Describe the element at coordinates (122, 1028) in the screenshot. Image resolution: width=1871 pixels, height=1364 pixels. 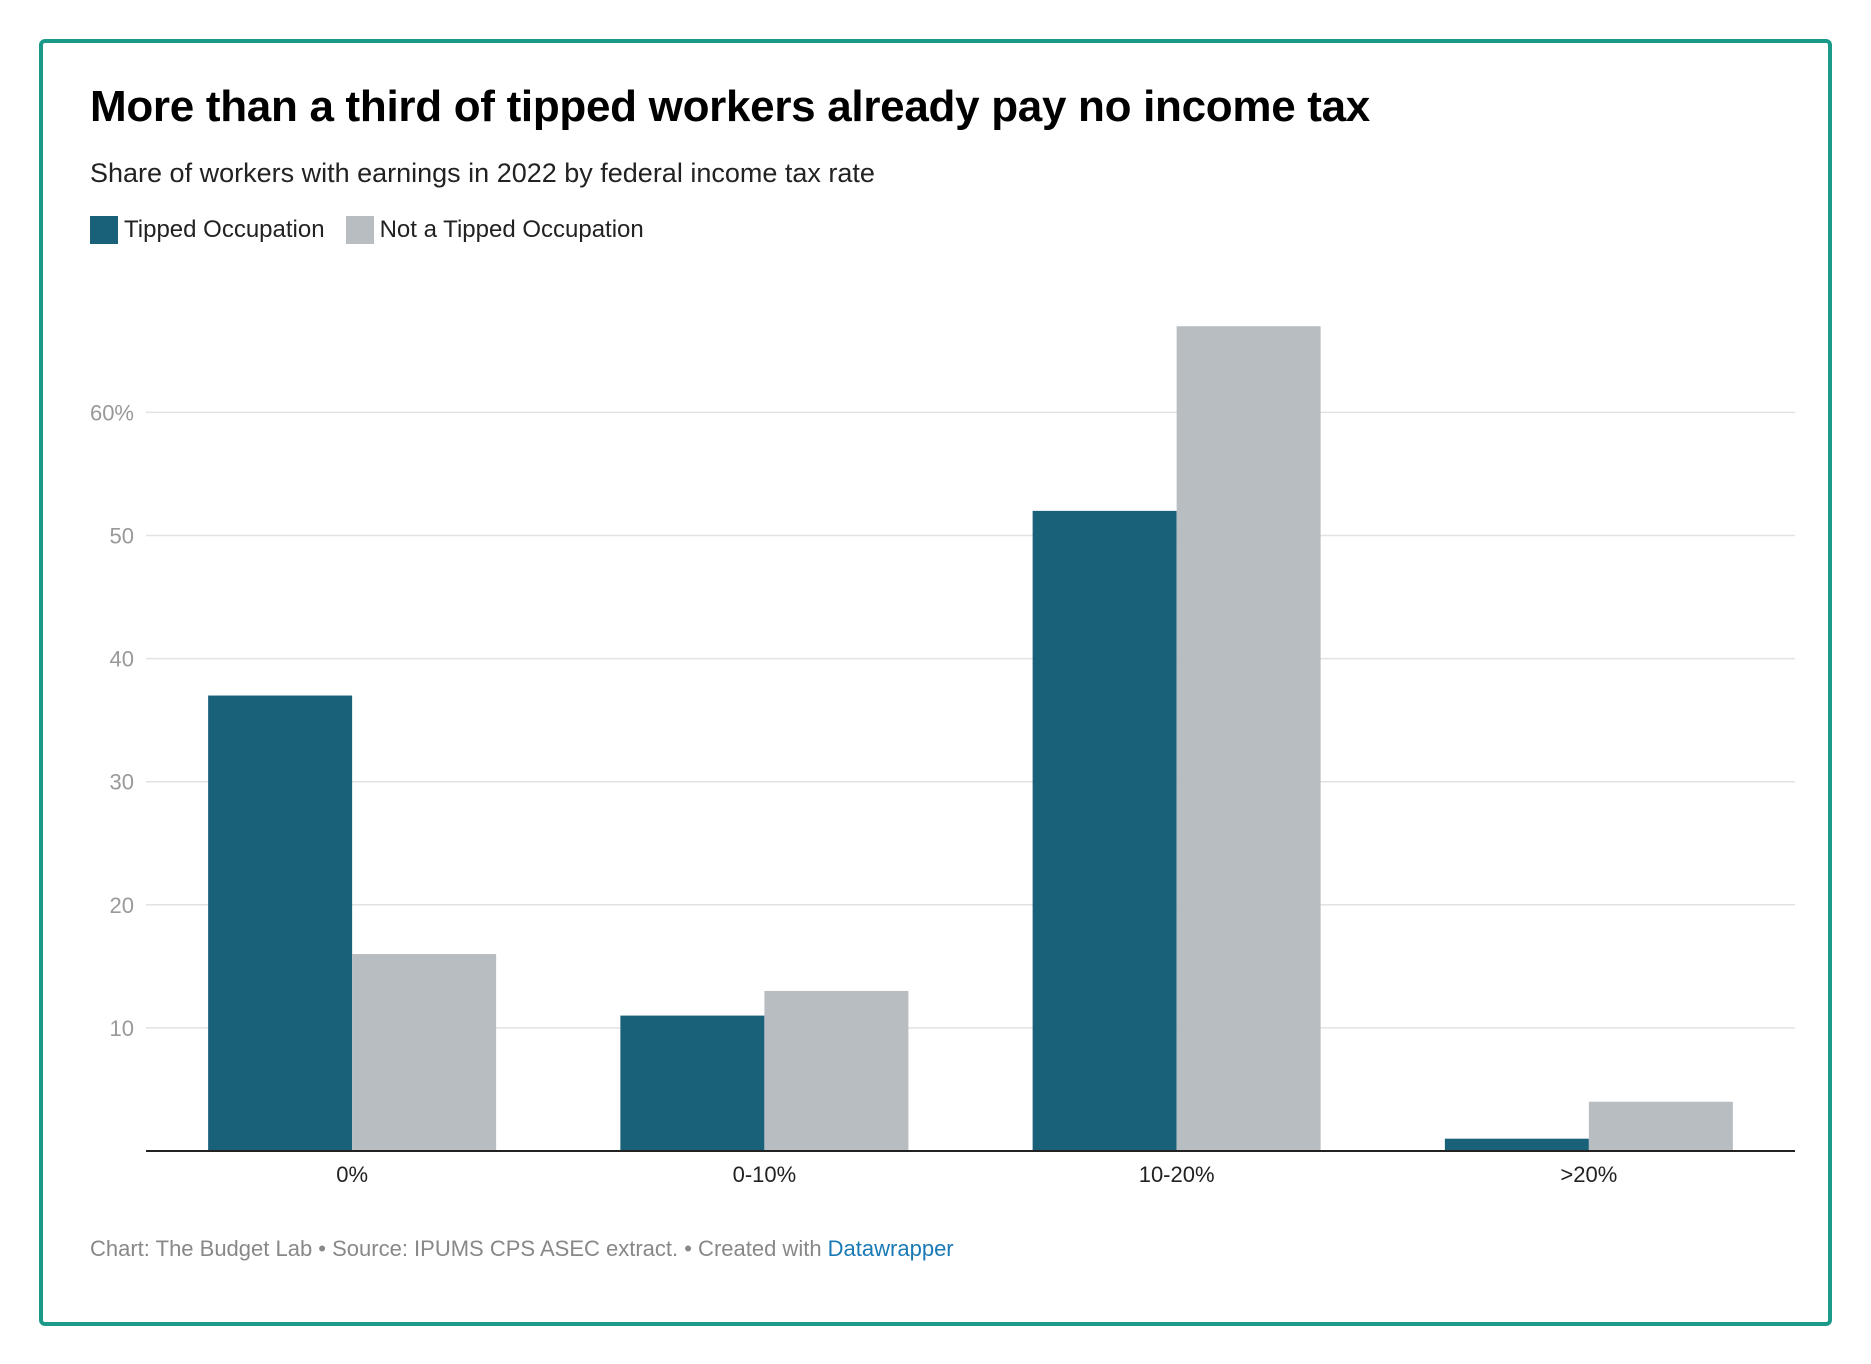
I see `y-tick-label: 10` at that location.